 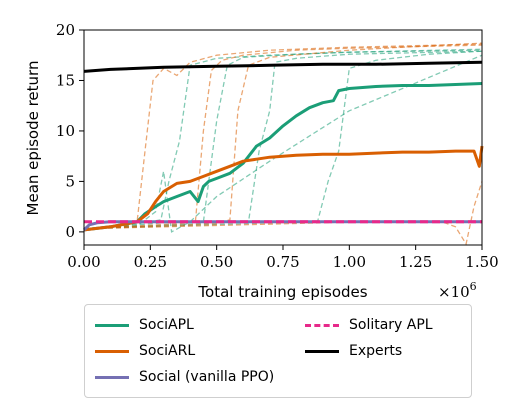 I want to click on y-axis-ticks: 0 5 10 15 20, so click(x=70, y=131).